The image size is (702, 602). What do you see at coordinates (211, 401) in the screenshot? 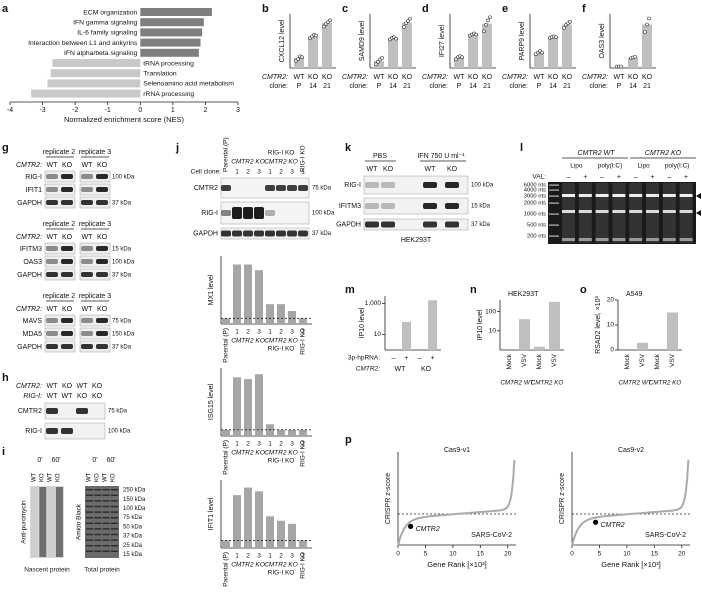
I see `label: ISG15 level` at bounding box center [211, 401].